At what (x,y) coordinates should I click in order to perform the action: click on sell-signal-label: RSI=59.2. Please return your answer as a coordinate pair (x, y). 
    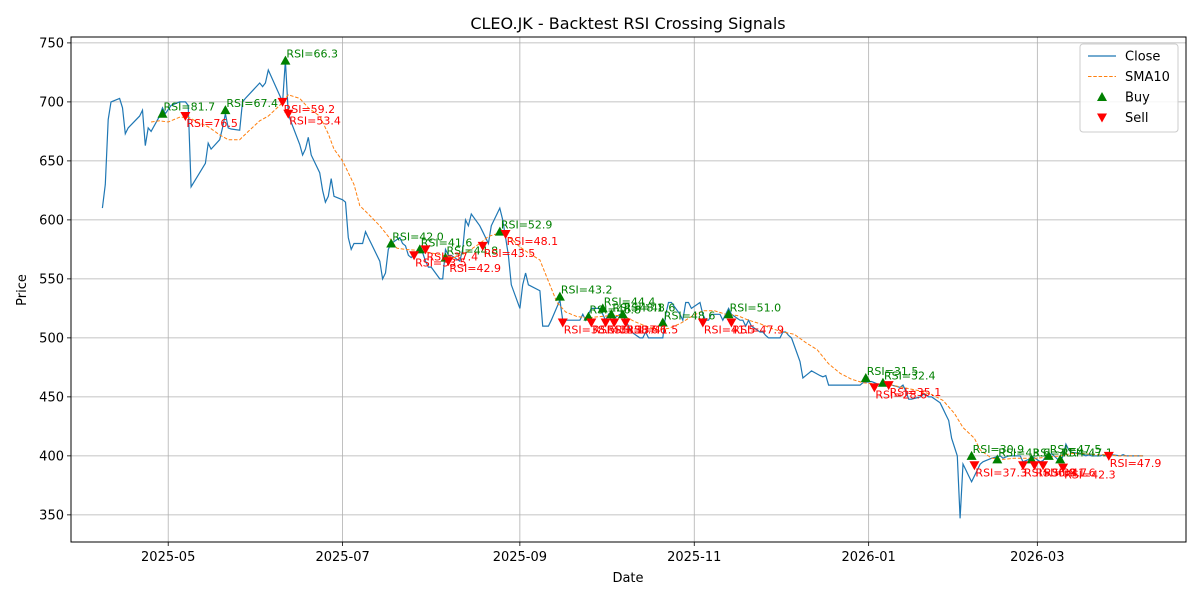
    Looking at the image, I should click on (310, 109).